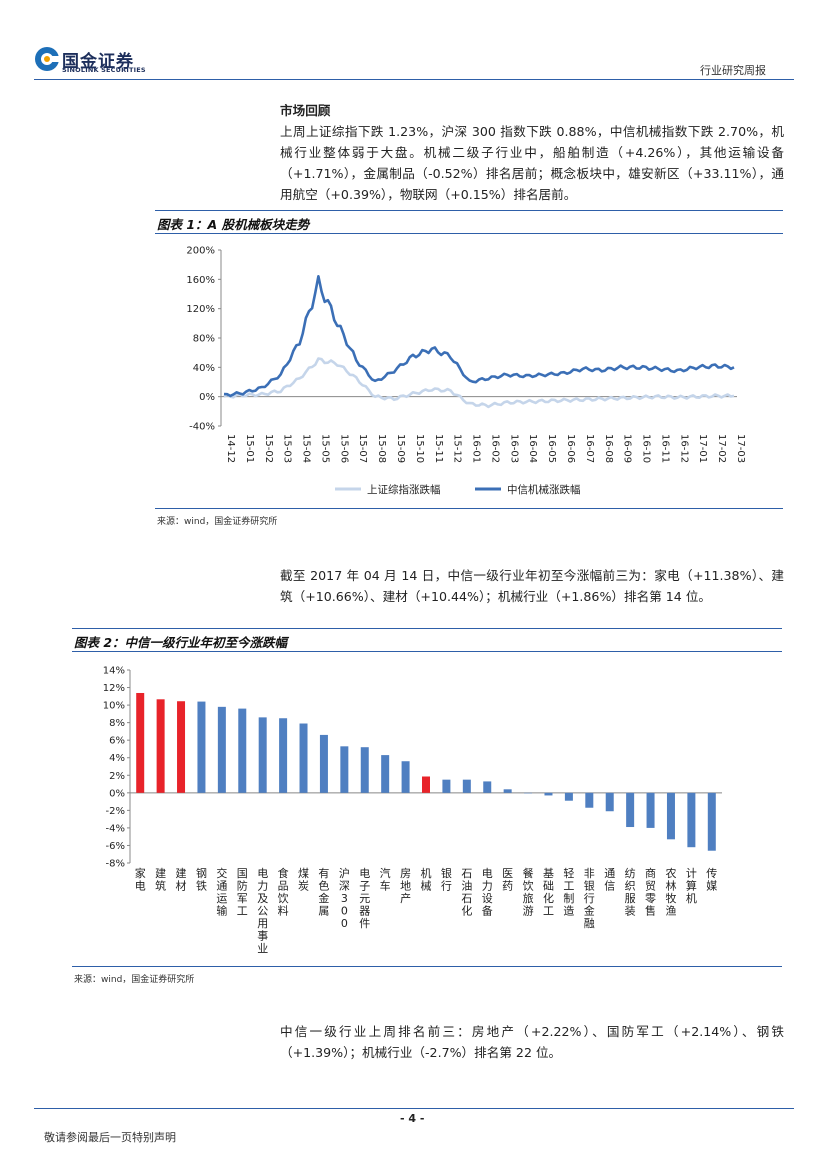 Image resolution: width=827 pixels, height=1169 pixels. I want to click on category-label-char: 防, so click(242, 886).